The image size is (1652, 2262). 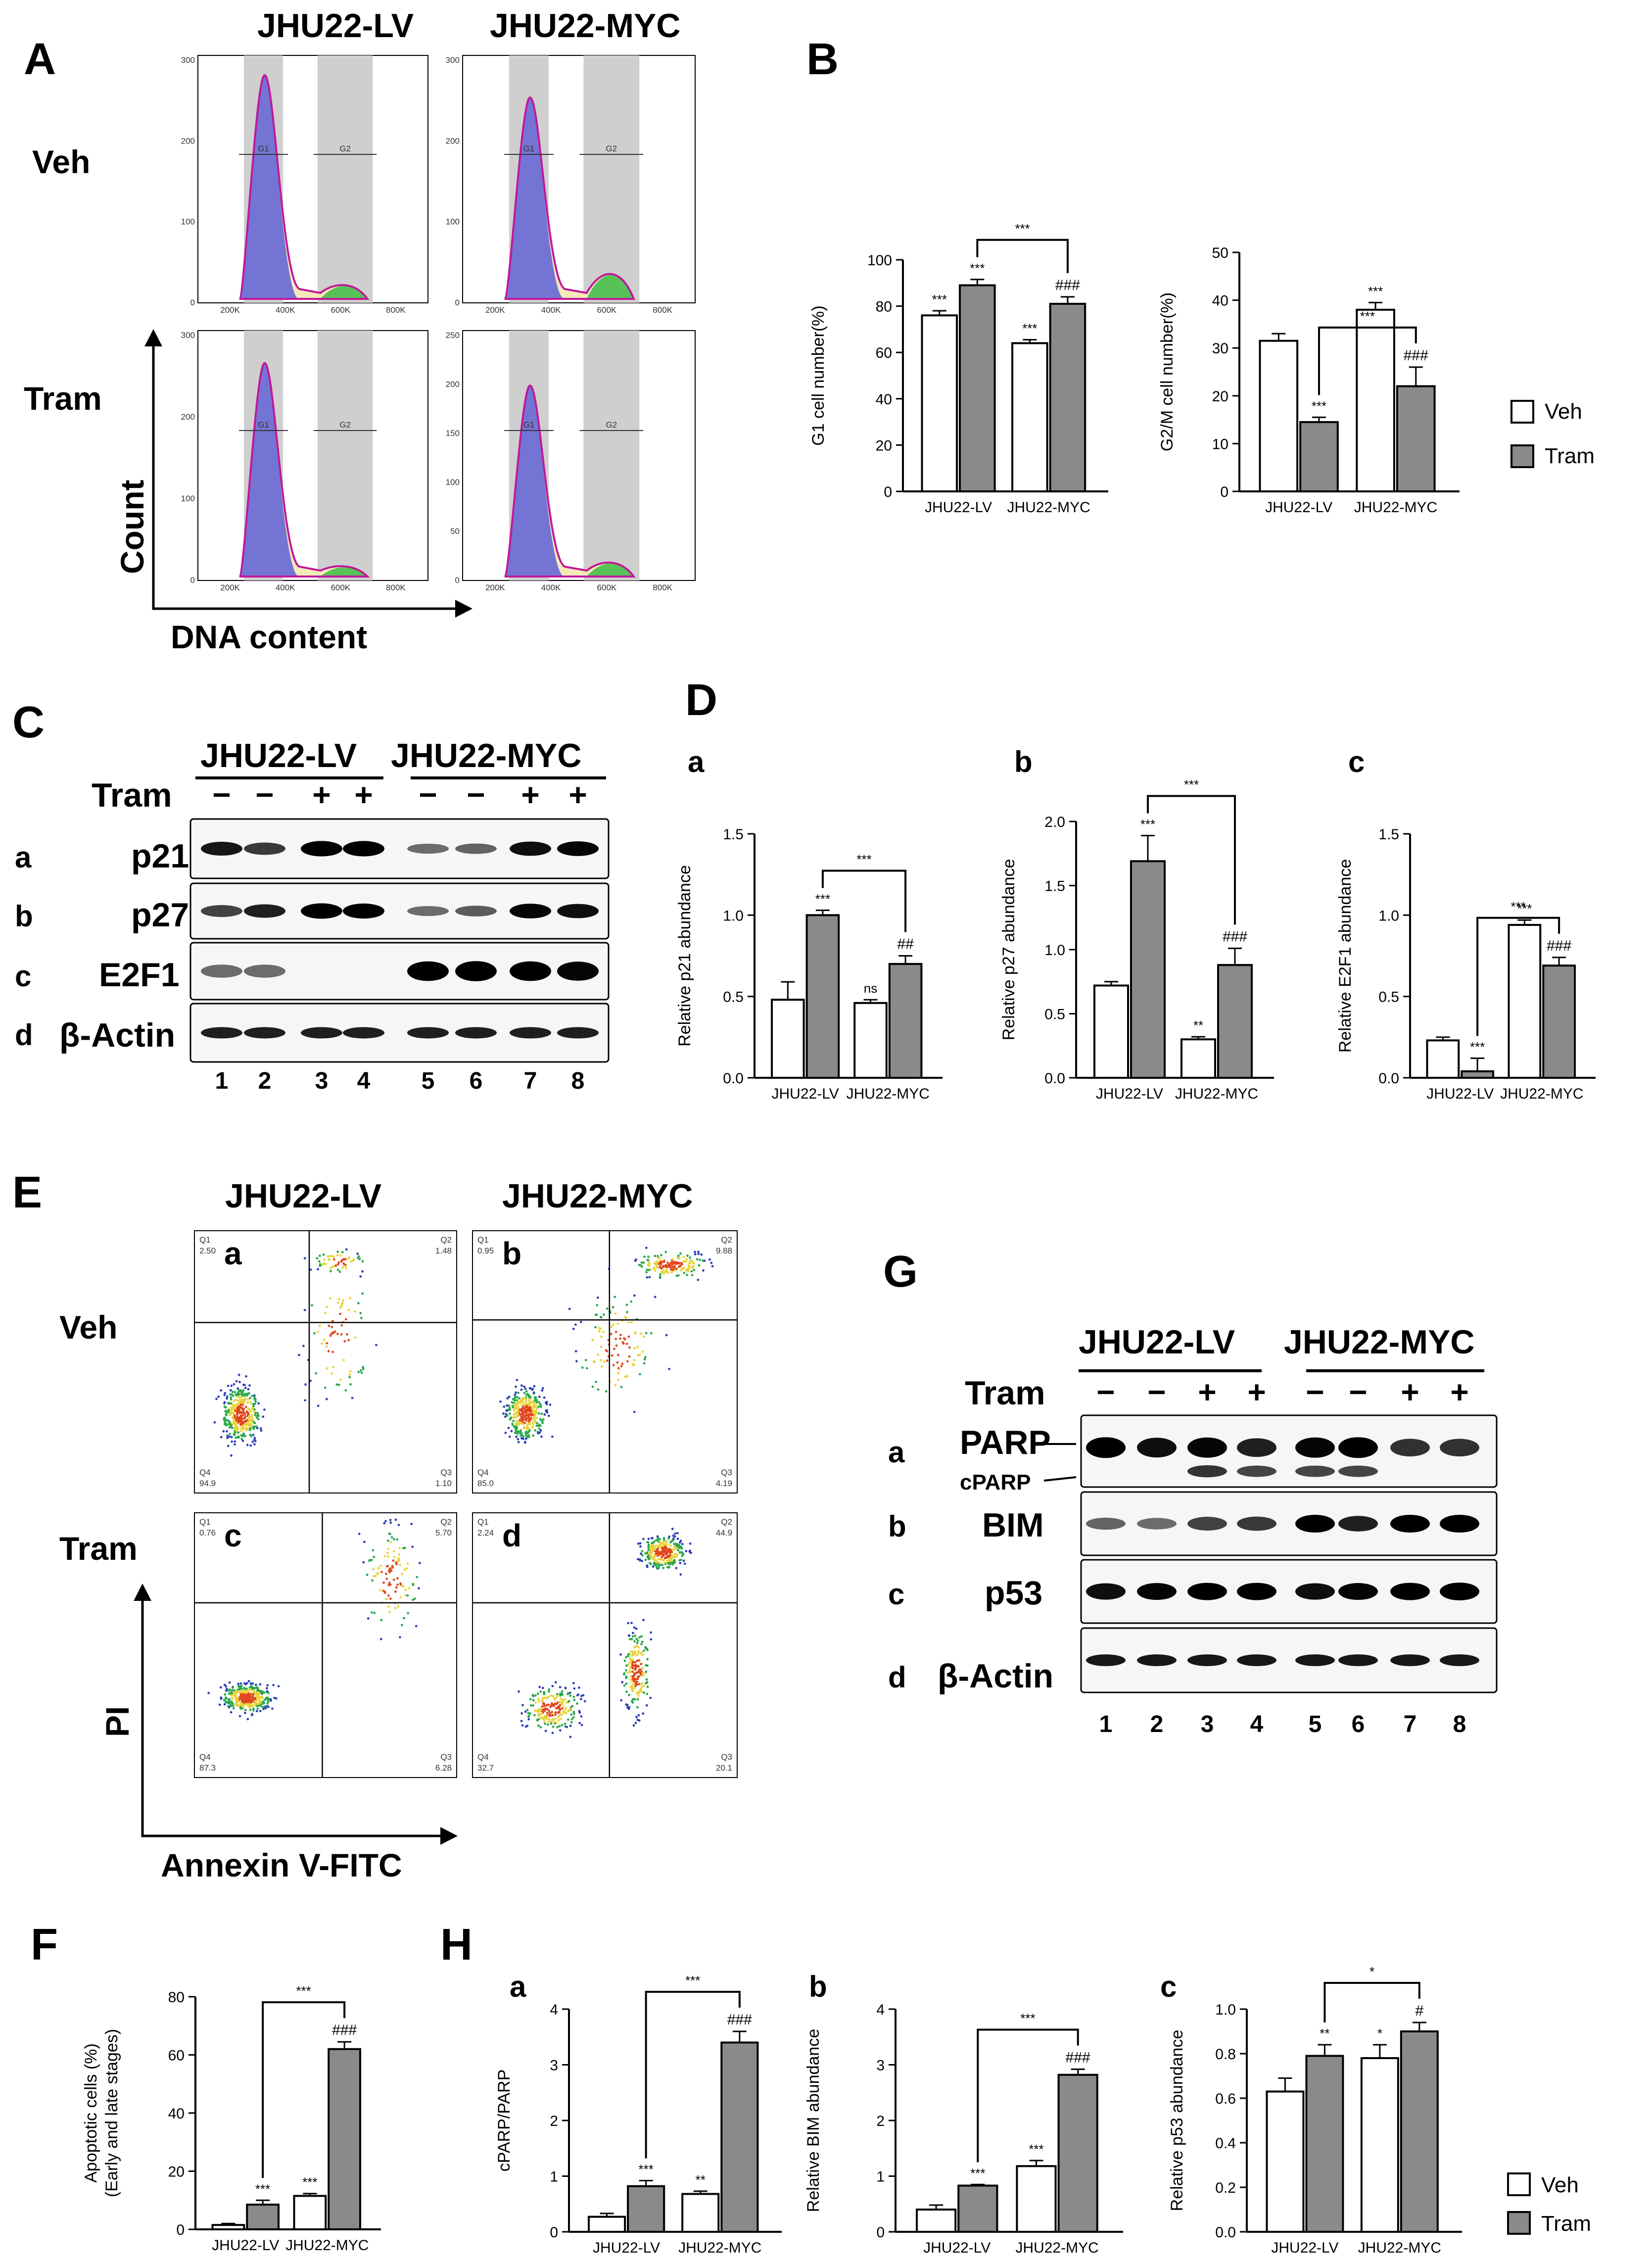 I want to click on chart-dc-sig-myc-tram: ###, so click(x=1559, y=946).